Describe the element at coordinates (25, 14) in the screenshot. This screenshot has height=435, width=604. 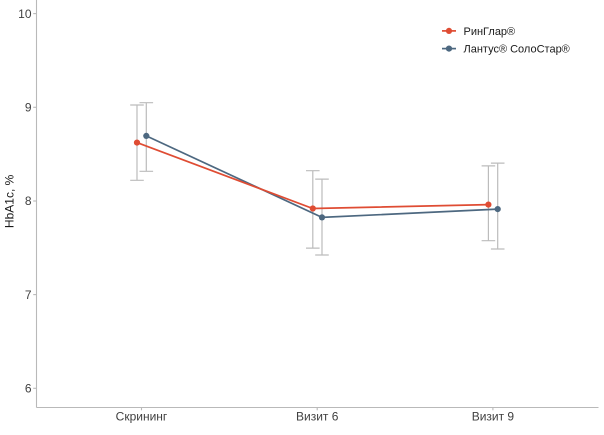
I see `svg-text: 10` at that location.